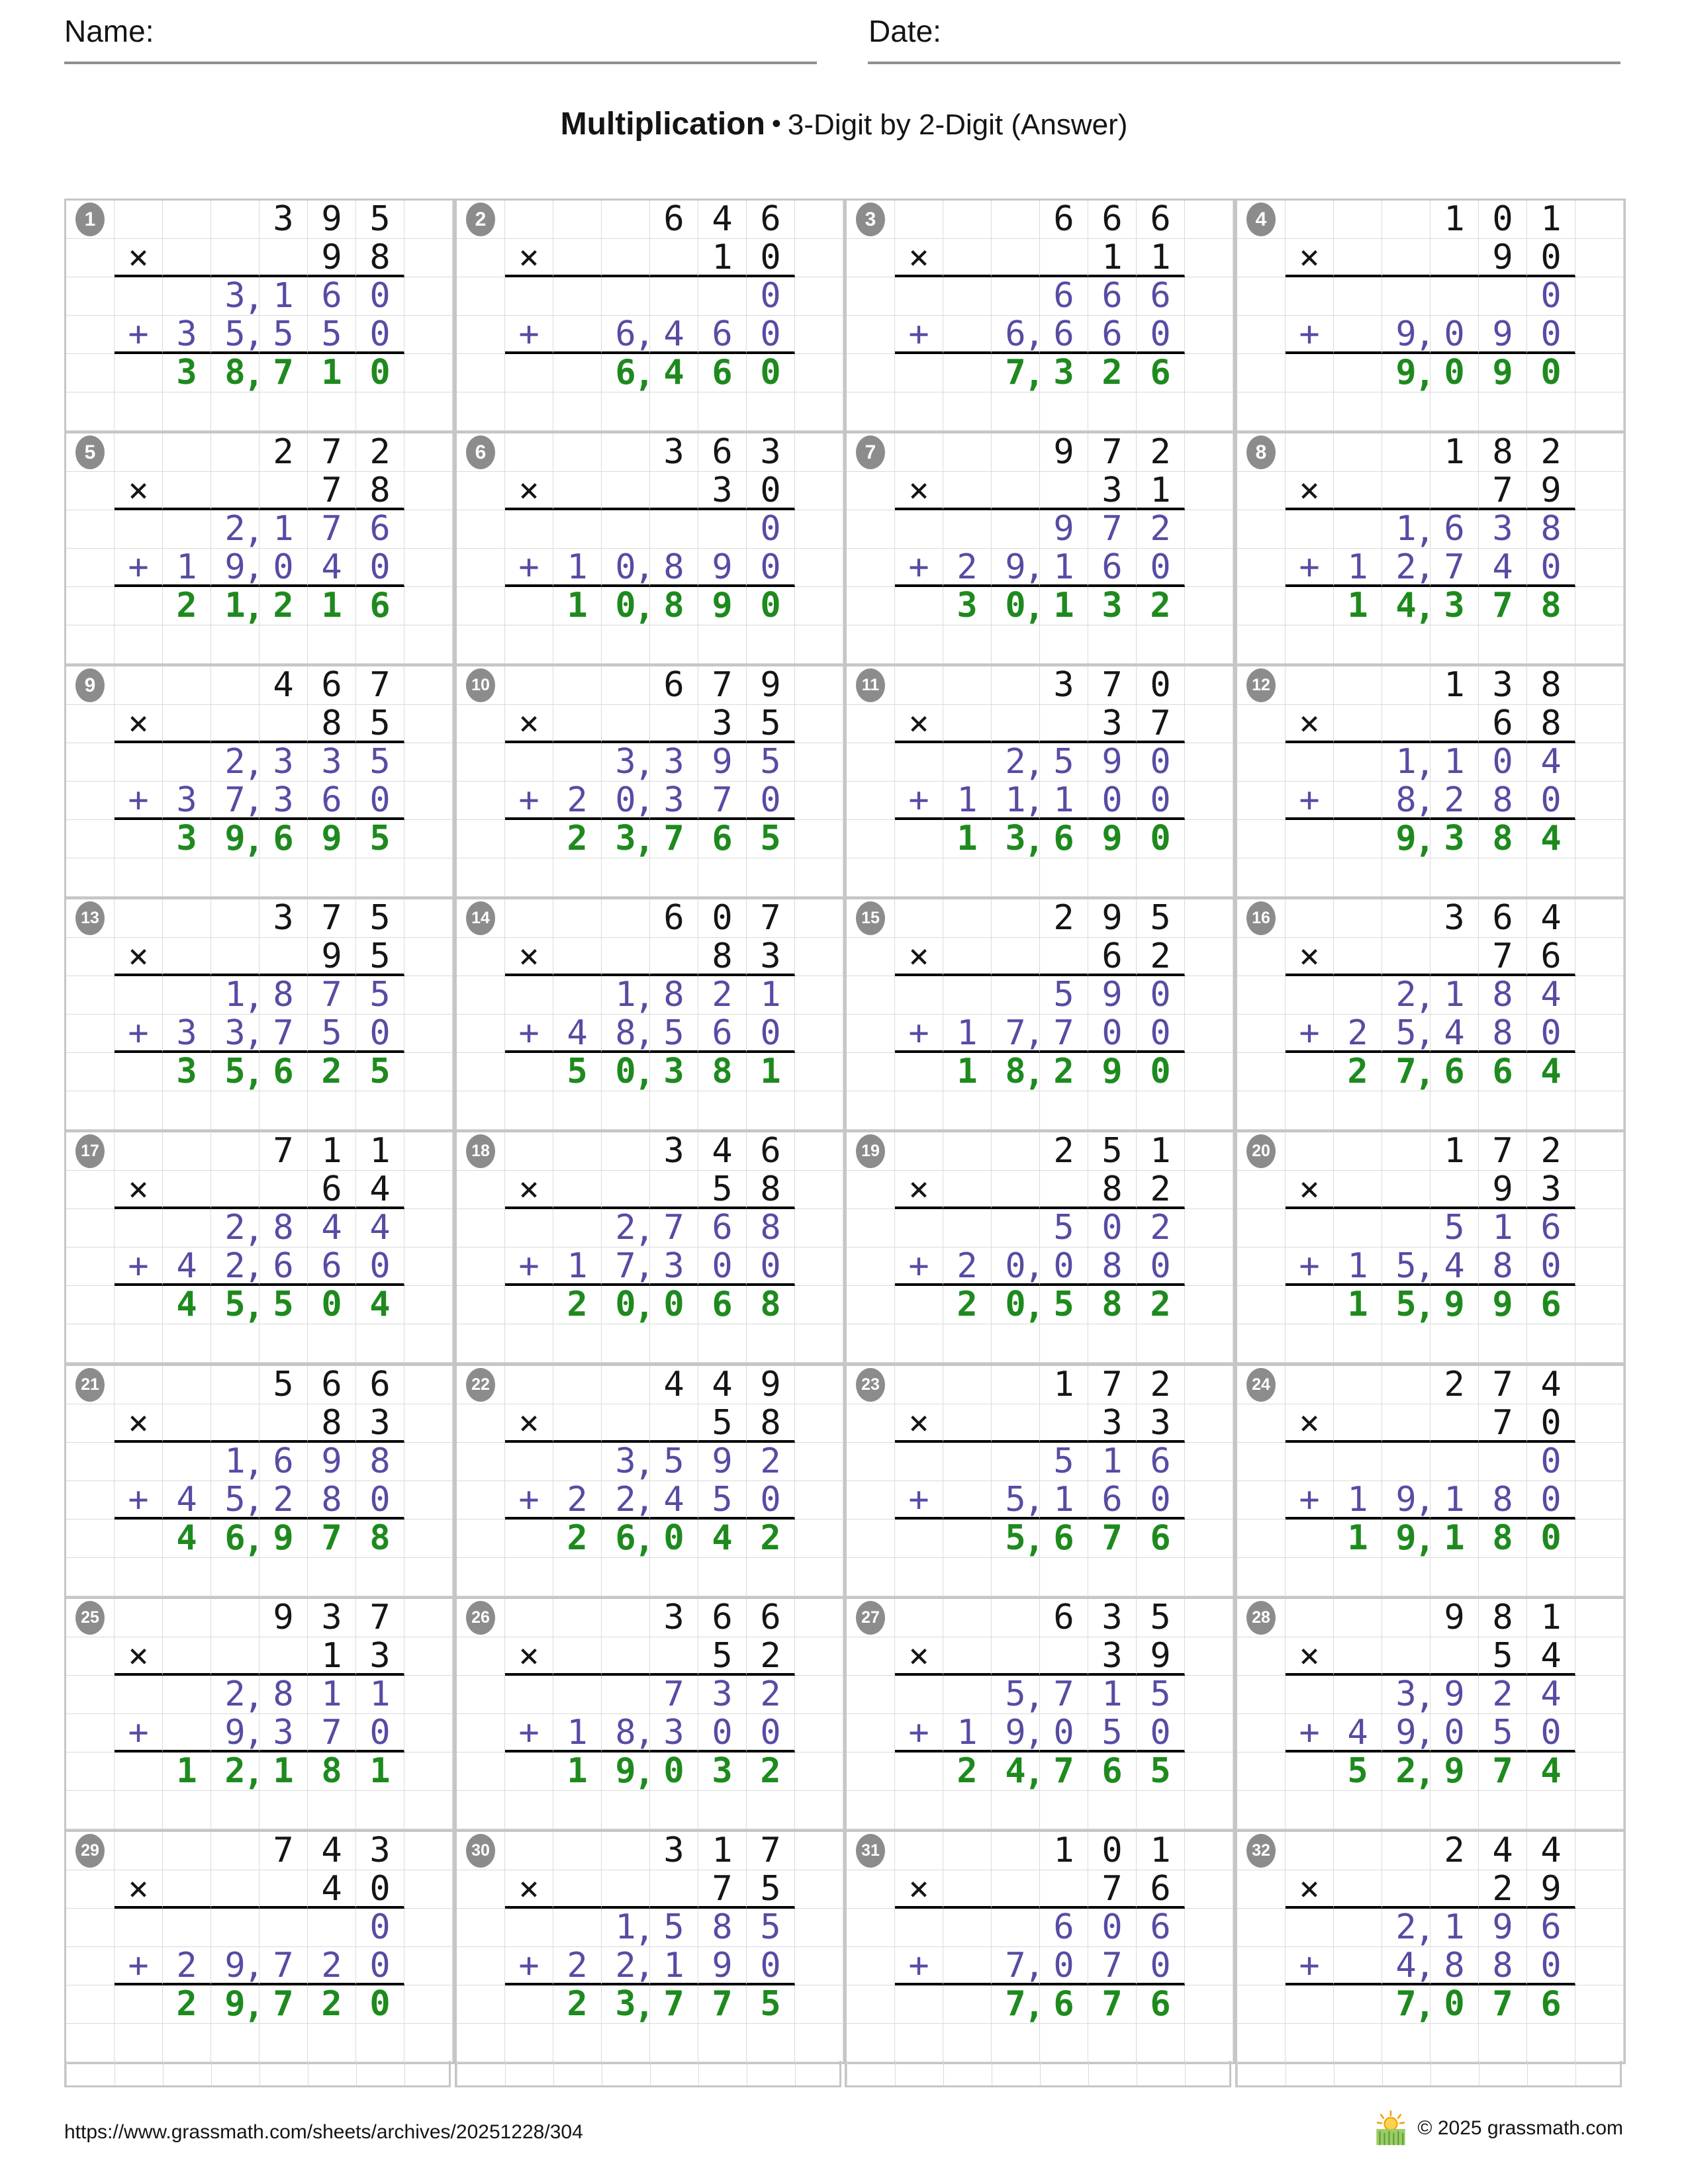  What do you see at coordinates (1018, 762) in the screenshot?
I see `digit-cell: 2,` at bounding box center [1018, 762].